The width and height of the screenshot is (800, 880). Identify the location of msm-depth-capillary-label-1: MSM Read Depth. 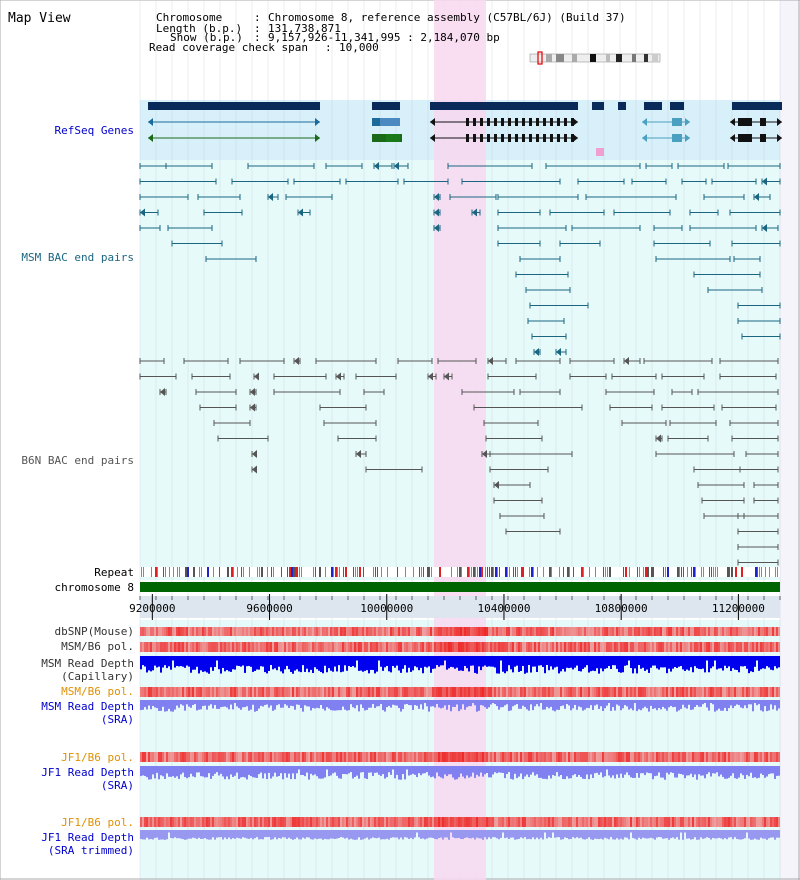
(87, 663).